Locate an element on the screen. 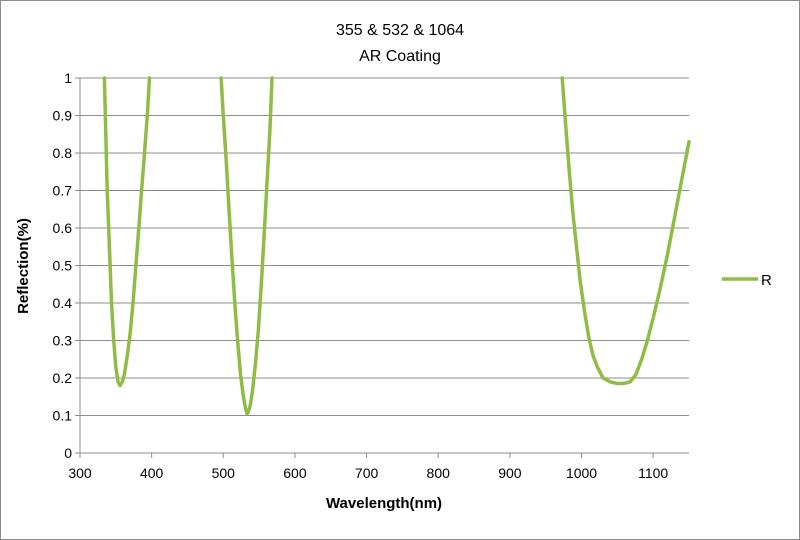 The height and width of the screenshot is (540, 800). legend-label-r: R is located at coordinates (766, 280).